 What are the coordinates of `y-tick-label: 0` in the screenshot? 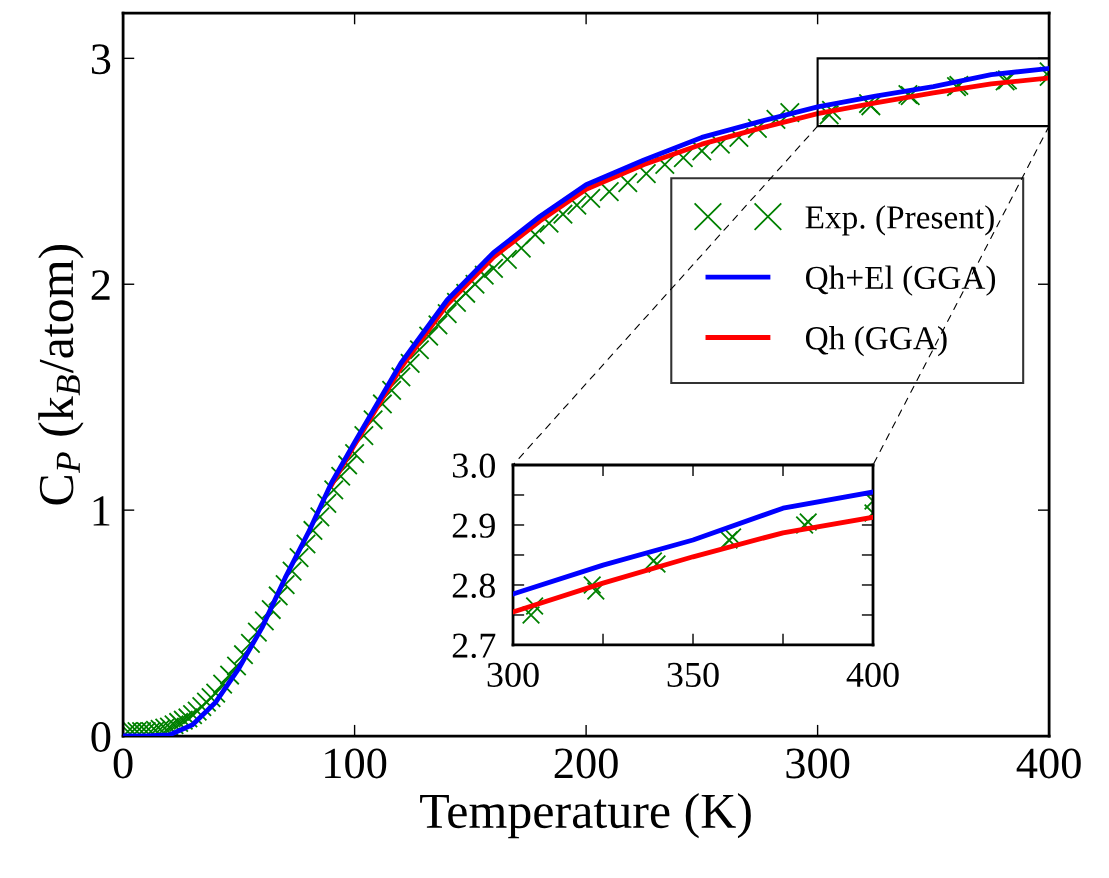 It's located at (101, 736).